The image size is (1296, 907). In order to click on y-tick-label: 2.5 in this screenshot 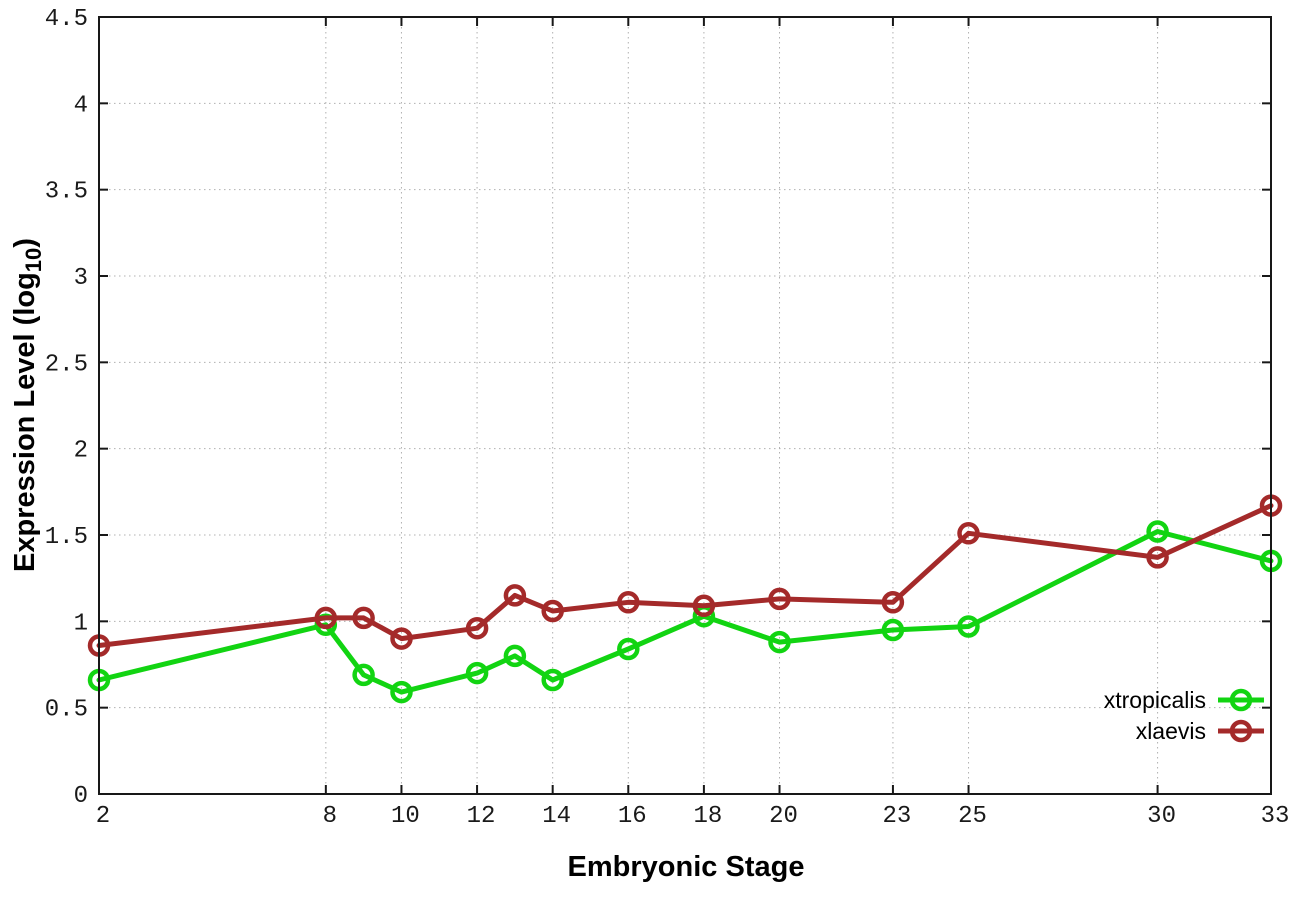, I will do `click(66, 364)`.